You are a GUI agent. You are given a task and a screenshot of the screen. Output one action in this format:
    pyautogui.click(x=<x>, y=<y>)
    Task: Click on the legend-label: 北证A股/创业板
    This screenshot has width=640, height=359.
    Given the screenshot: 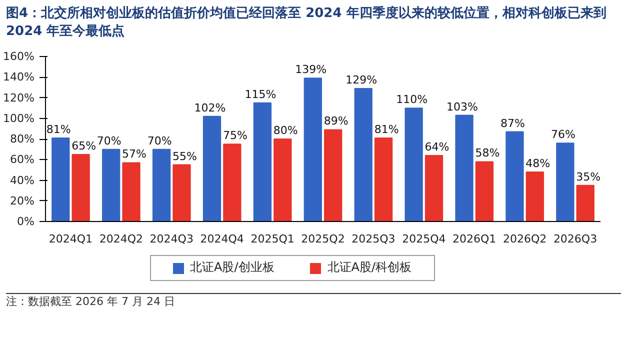 What is the action you would take?
    pyautogui.click(x=231, y=267)
    